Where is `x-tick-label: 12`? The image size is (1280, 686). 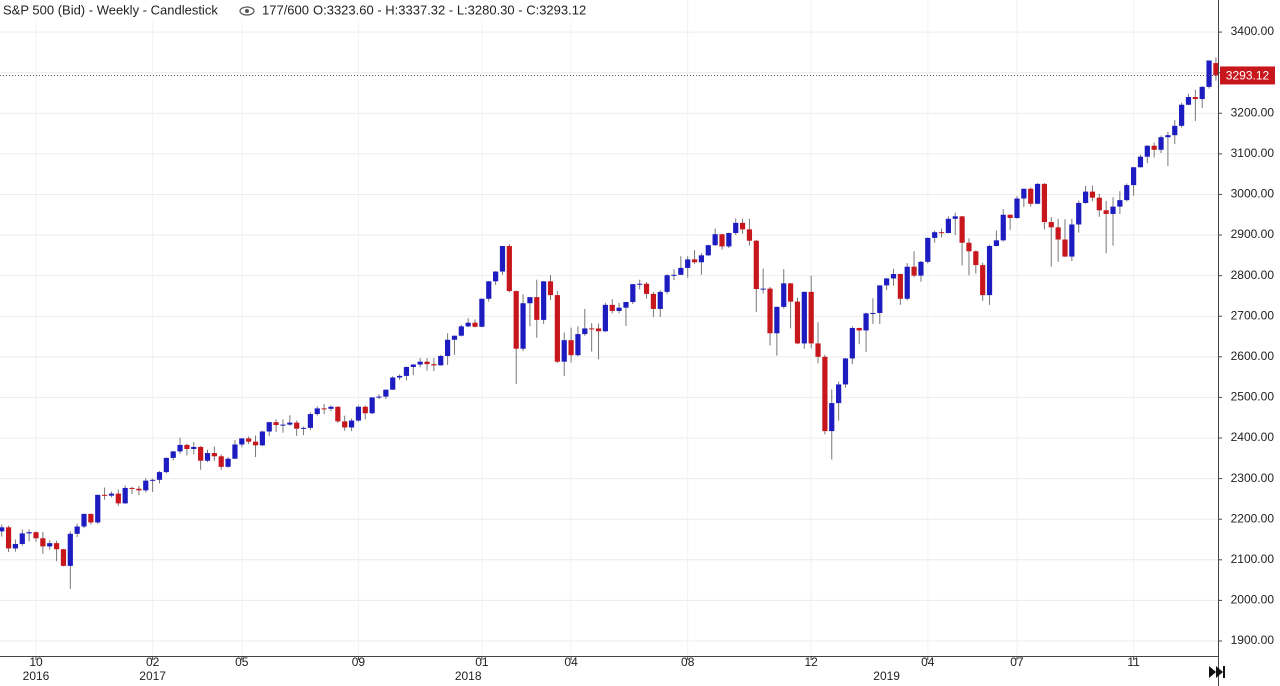 x-tick-label: 12 is located at coordinates (812, 662).